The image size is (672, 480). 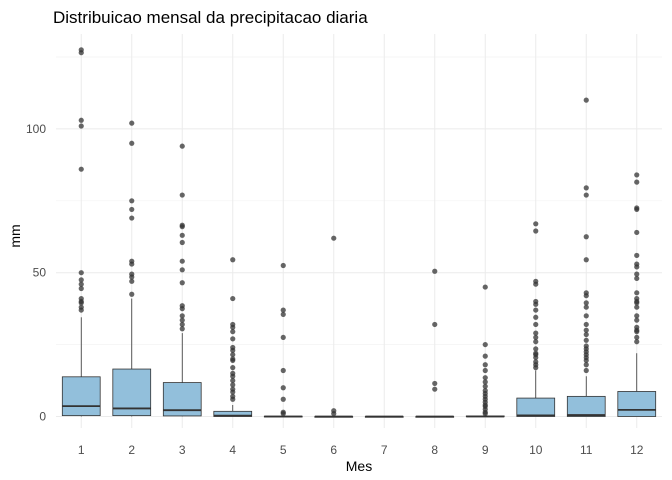 I want to click on x-tick-label: 10, so click(x=536, y=450).